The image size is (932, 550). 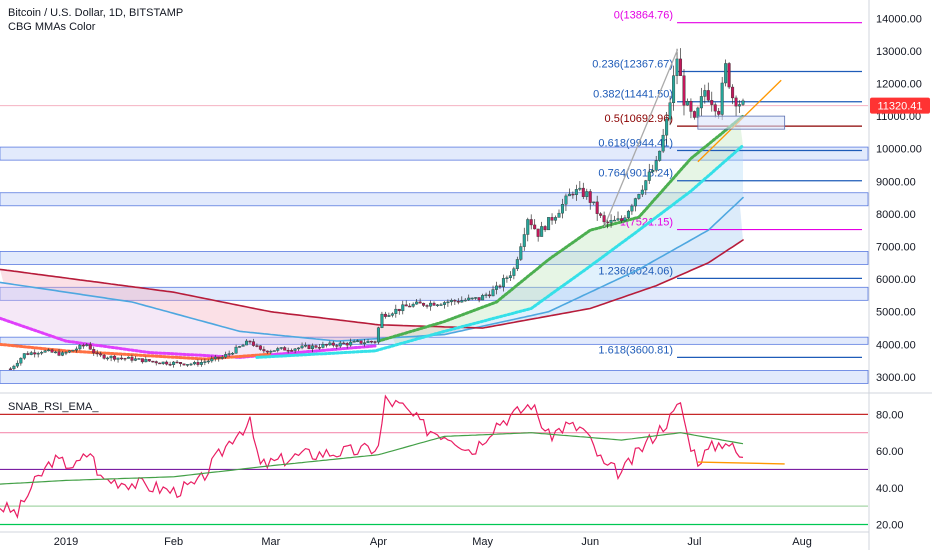 What do you see at coordinates (633, 95) in the screenshot?
I see `fib-level-label: 0.382(11441.50)` at bounding box center [633, 95].